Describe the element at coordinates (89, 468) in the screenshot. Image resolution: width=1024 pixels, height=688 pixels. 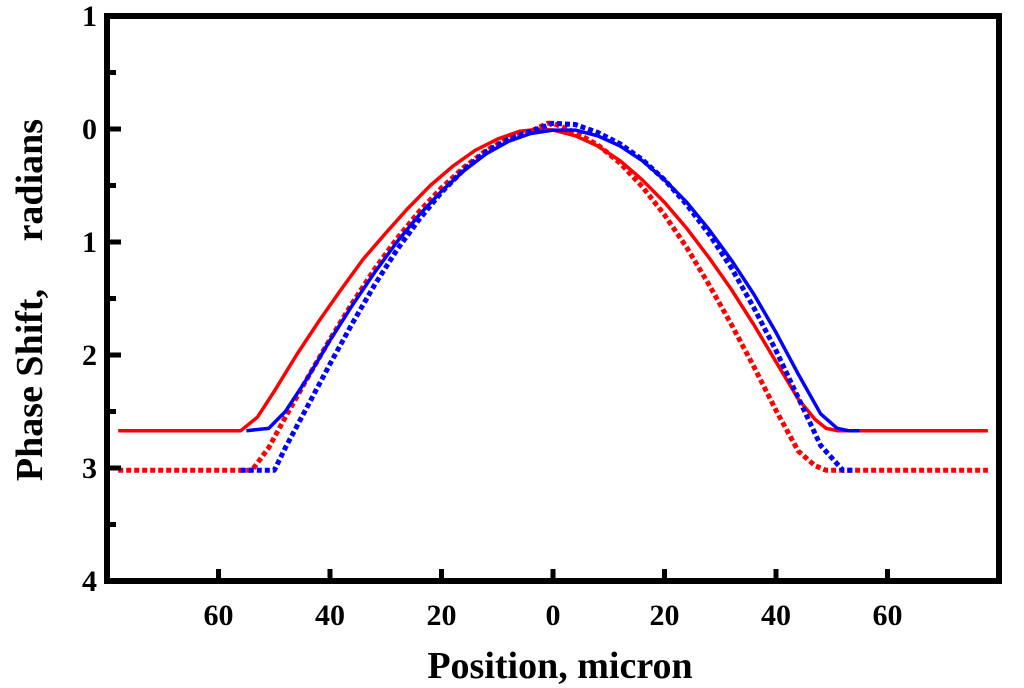
I see `y-tick-label: 3` at that location.